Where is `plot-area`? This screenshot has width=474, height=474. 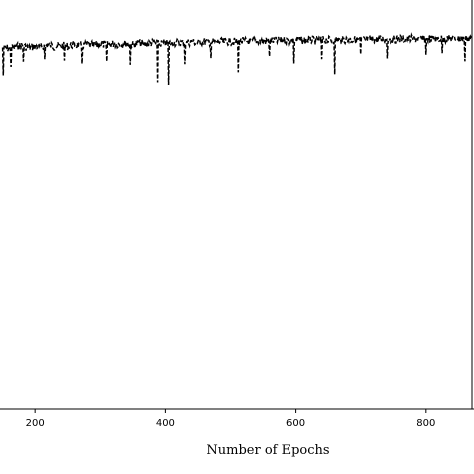
plot-area is located at coordinates (237, 59).